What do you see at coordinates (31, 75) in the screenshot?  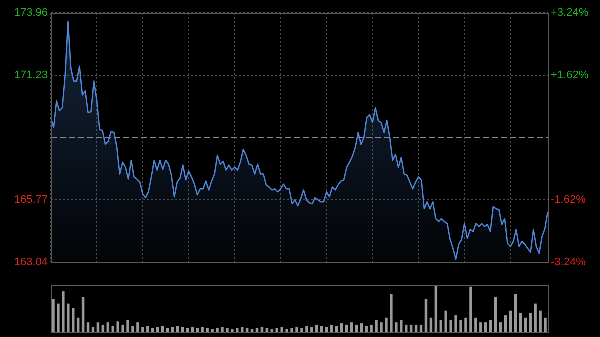 I see `y-tick-label: 171.23` at bounding box center [31, 75].